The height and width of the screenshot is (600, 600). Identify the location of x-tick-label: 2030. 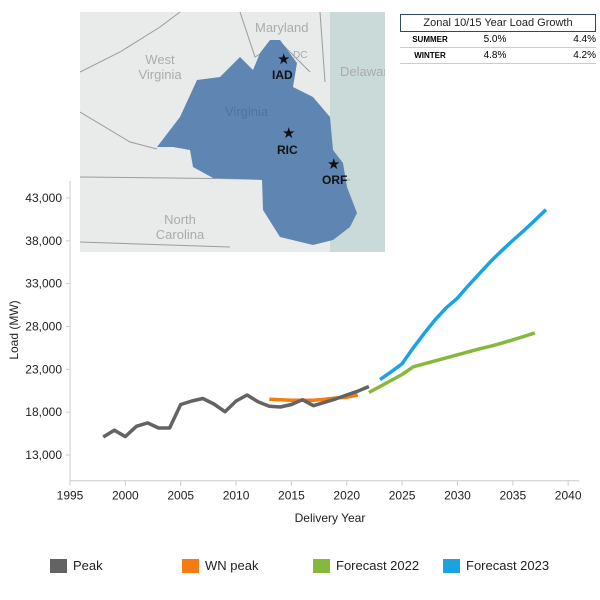
(457, 496).